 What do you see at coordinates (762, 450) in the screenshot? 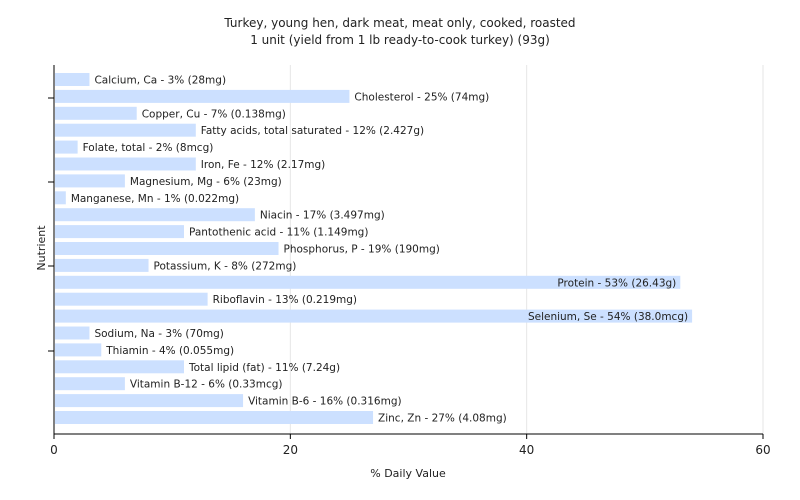
I see `x-tick-label: 60` at bounding box center [762, 450].